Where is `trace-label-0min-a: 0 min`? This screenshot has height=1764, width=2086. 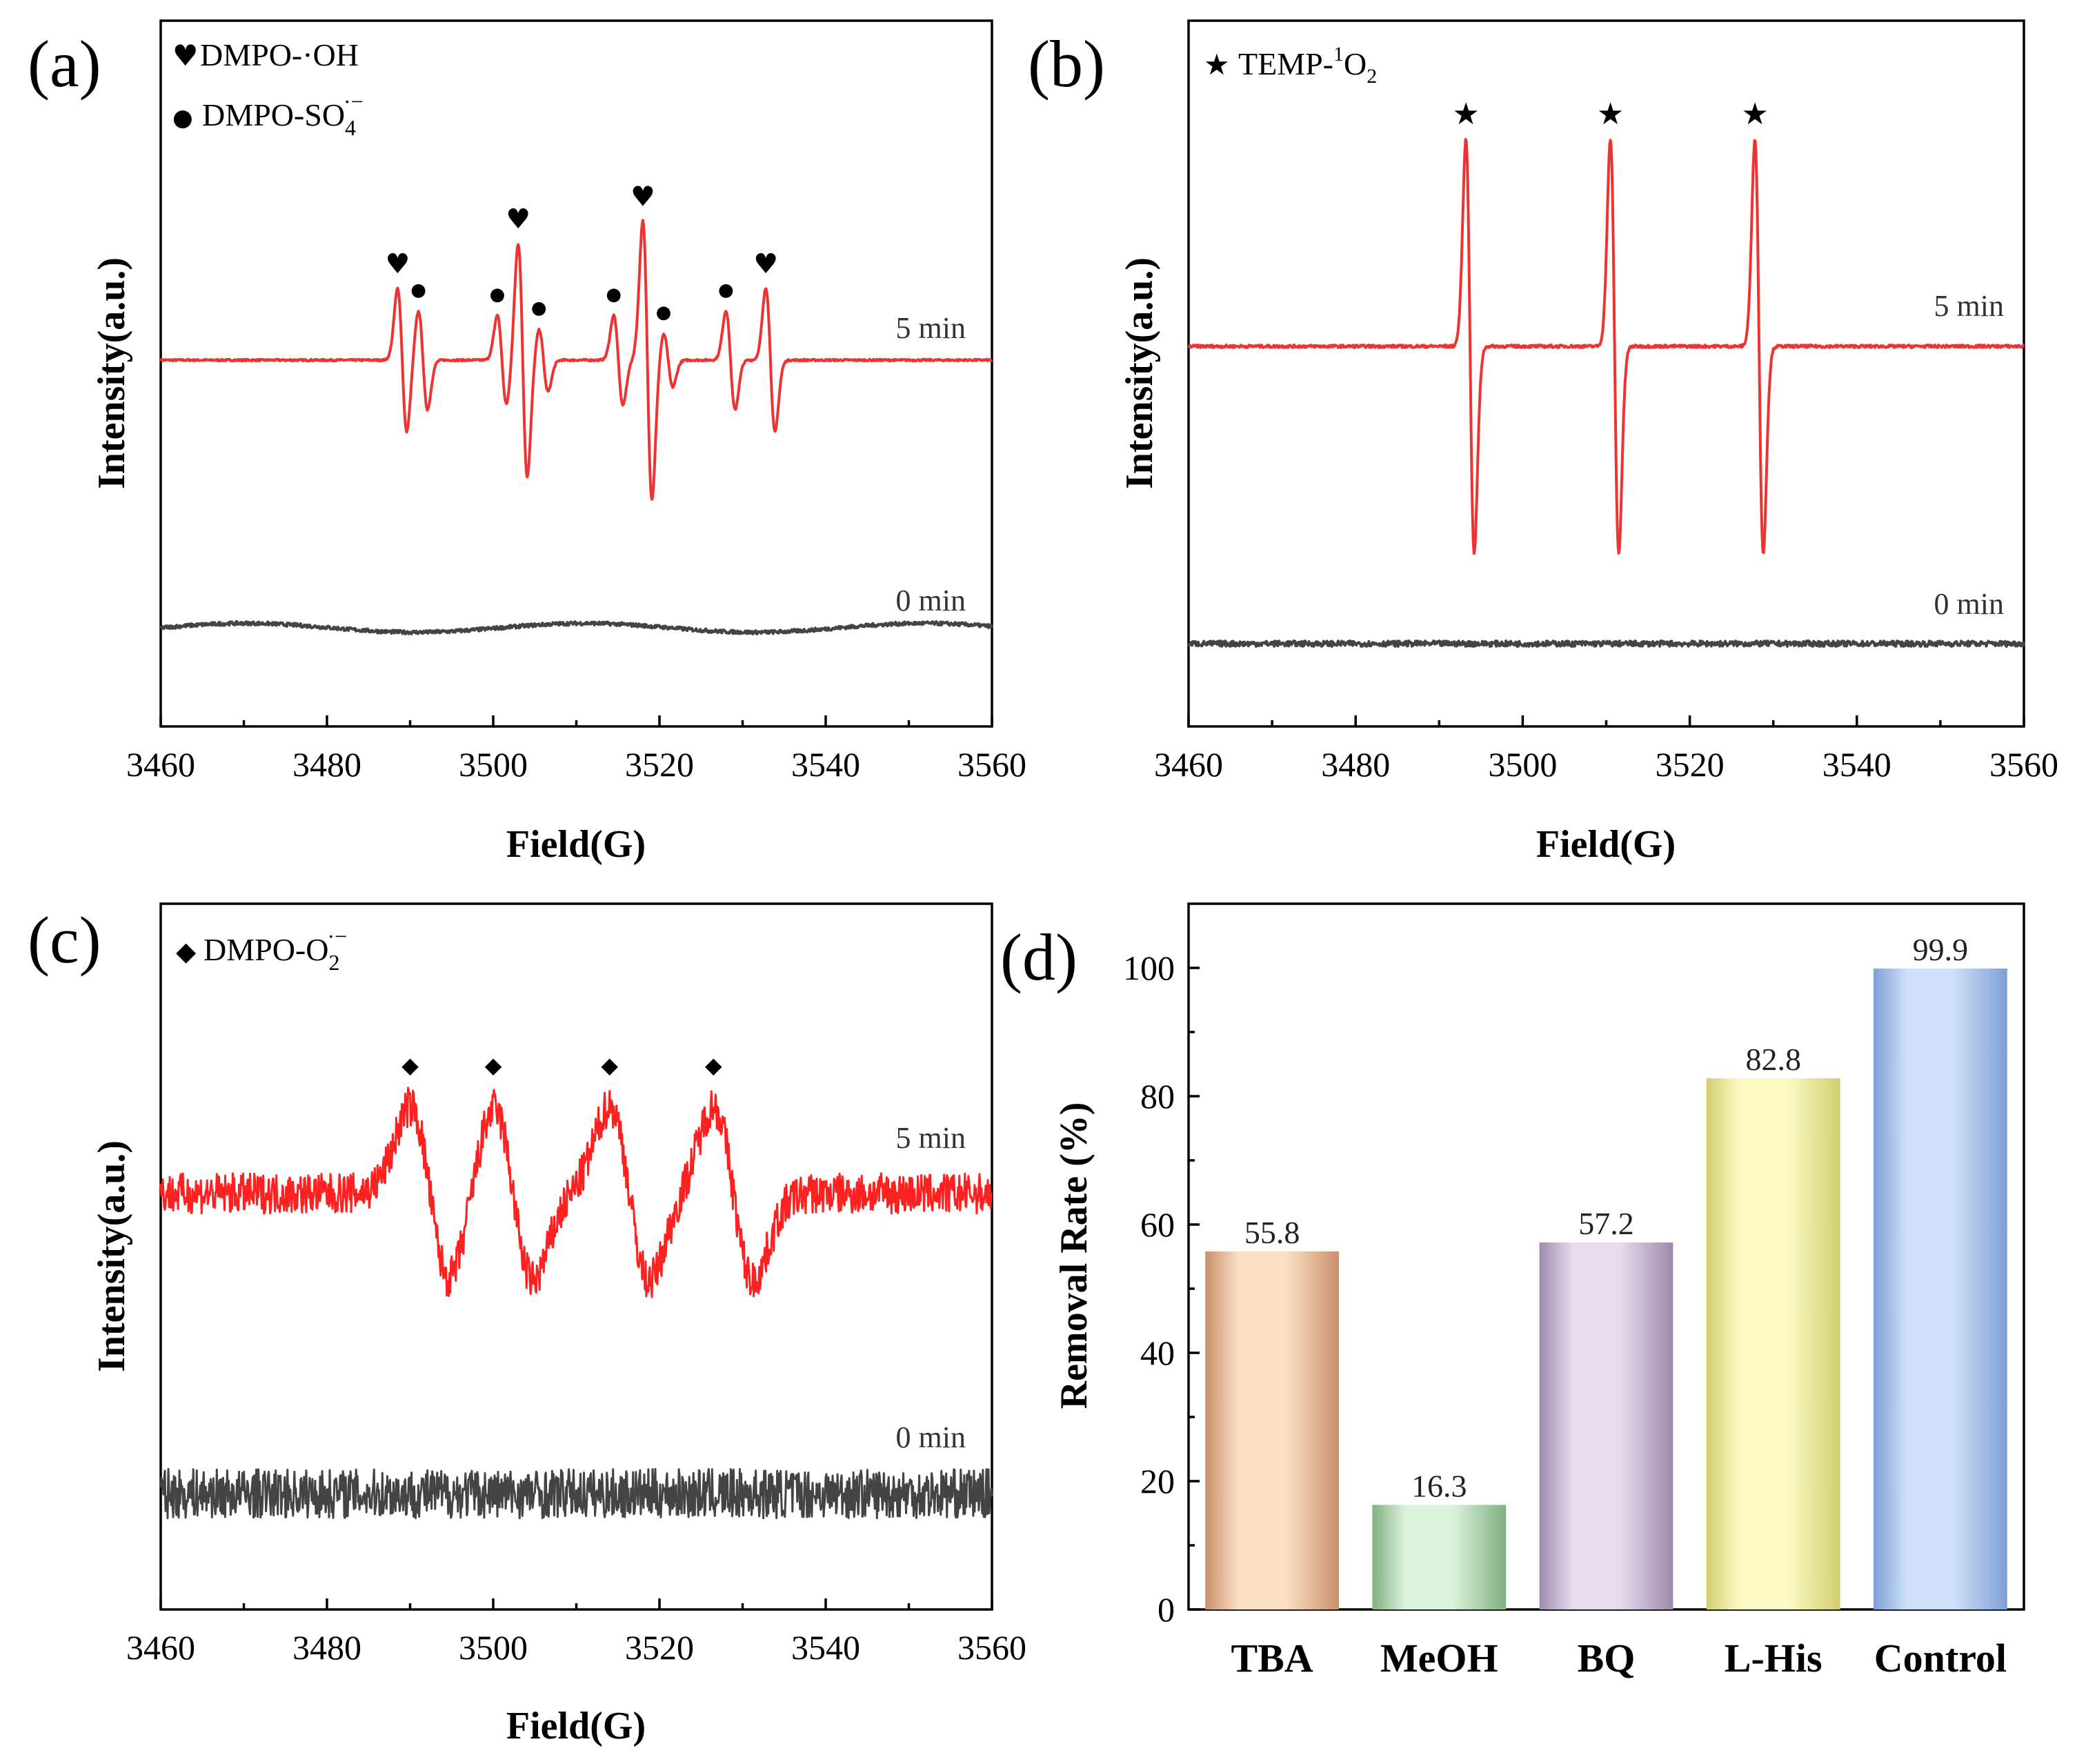 trace-label-0min-a: 0 min is located at coordinates (931, 600).